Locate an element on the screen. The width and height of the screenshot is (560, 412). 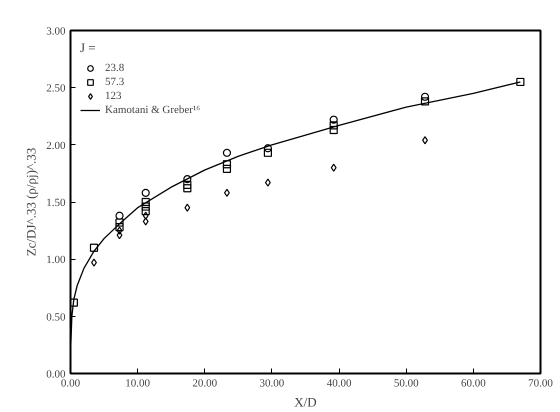
legend-title: J = is located at coordinates (88, 48).